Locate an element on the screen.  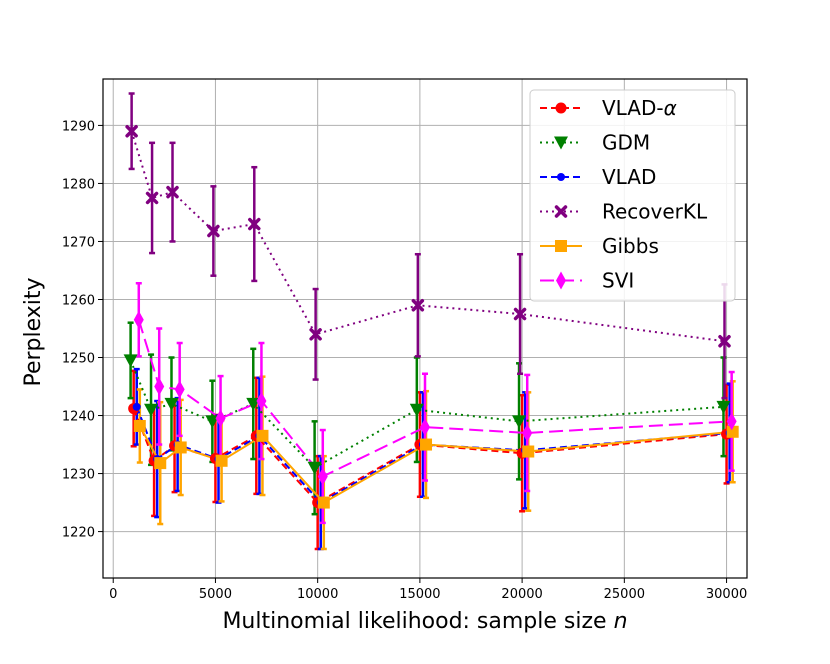
legend-box is located at coordinates (632, 195).